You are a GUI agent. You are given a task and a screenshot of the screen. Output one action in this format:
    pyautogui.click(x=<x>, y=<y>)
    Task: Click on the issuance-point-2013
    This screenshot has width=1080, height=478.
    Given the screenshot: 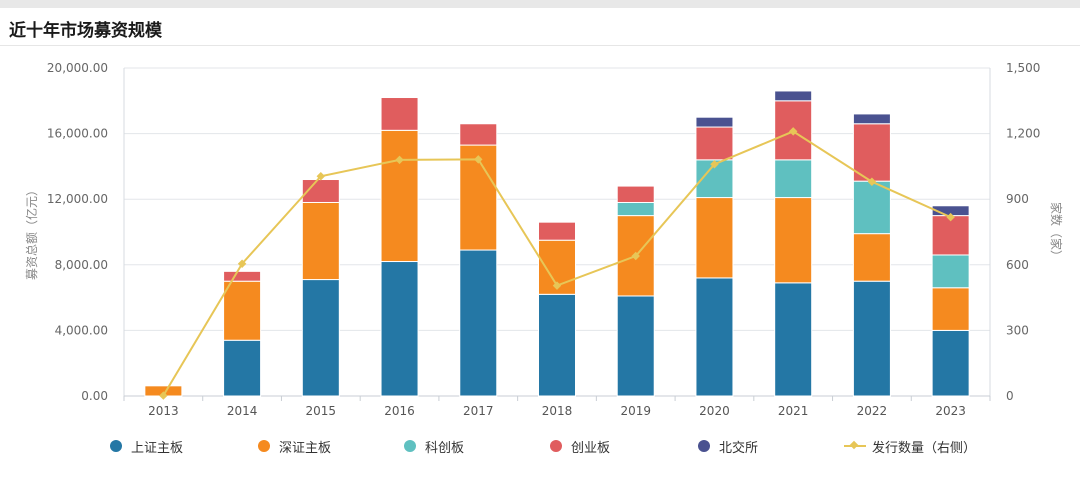 What is the action you would take?
    pyautogui.click(x=163, y=395)
    